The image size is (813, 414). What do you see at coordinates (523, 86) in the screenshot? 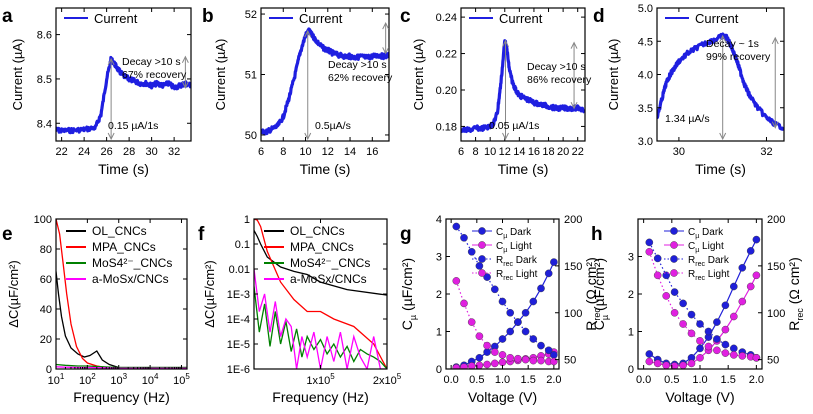
I see `series-current` at bounding box center [523, 86].